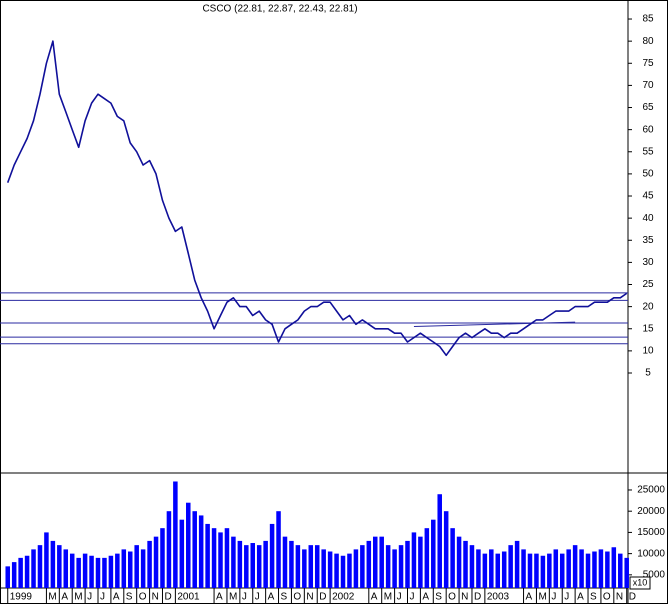  What do you see at coordinates (651, 553) in the screenshot?
I see `y-tick-label: 10000` at bounding box center [651, 553].